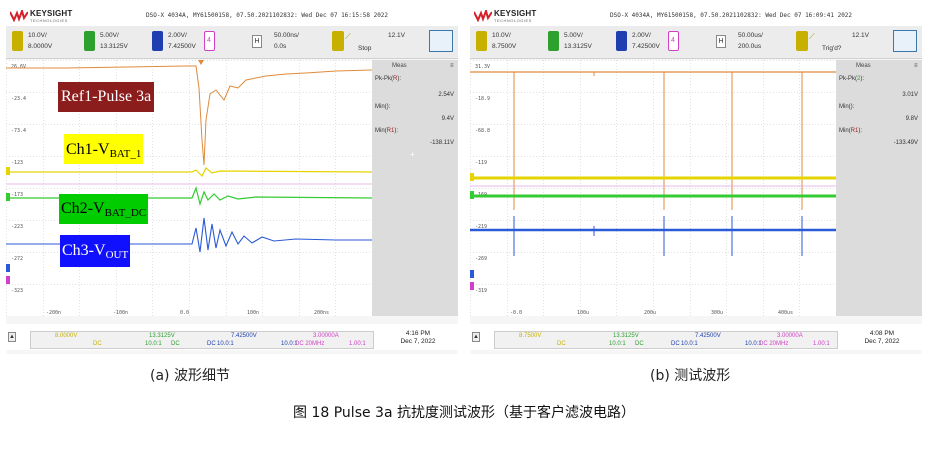  What do you see at coordinates (18, 131) in the screenshot?
I see `y-tick-label: -73.4` at bounding box center [18, 131].